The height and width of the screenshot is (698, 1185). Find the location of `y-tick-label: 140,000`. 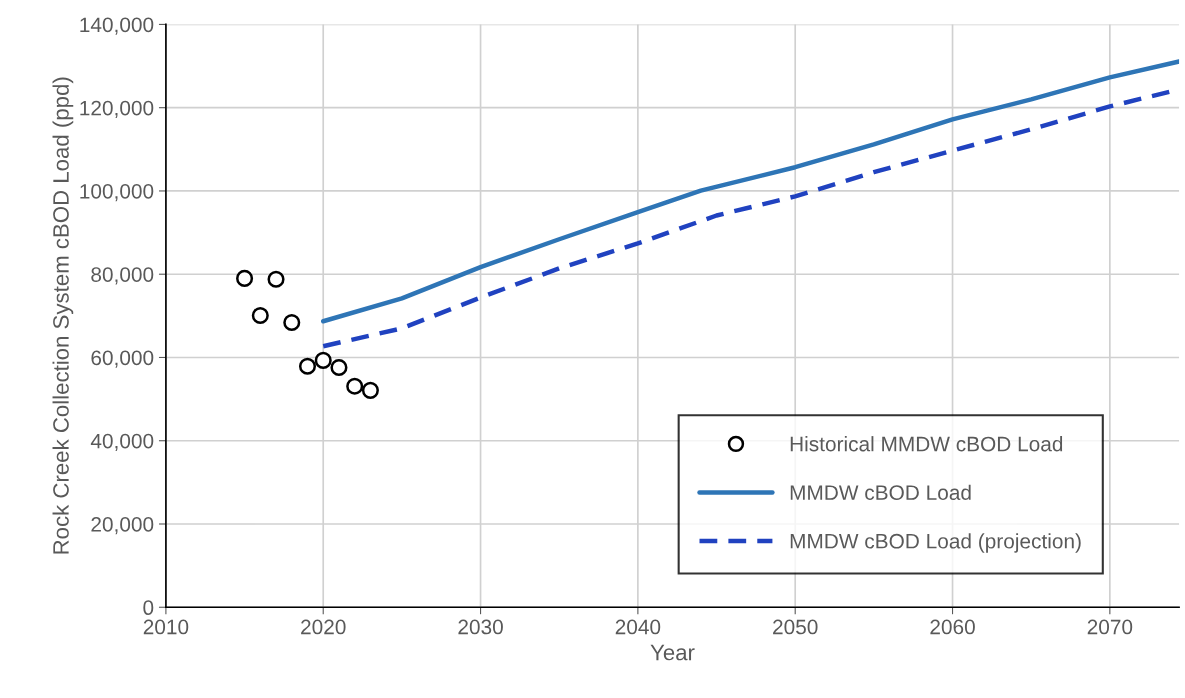

y-tick-label: 140,000 is located at coordinates (117, 26).